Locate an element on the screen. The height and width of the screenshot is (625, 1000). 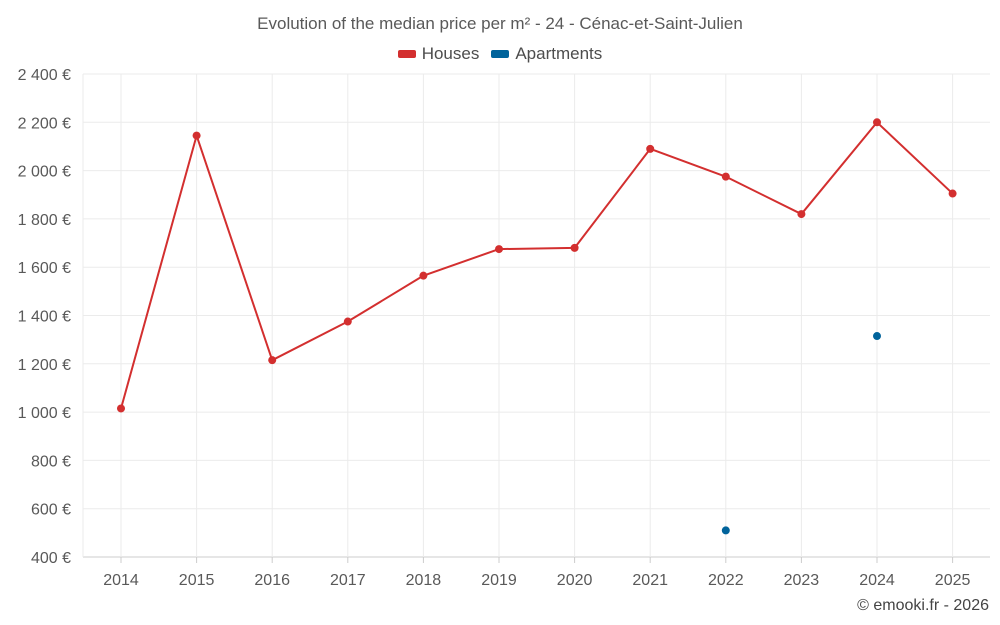
x-tick-label: 2023 is located at coordinates (802, 580).